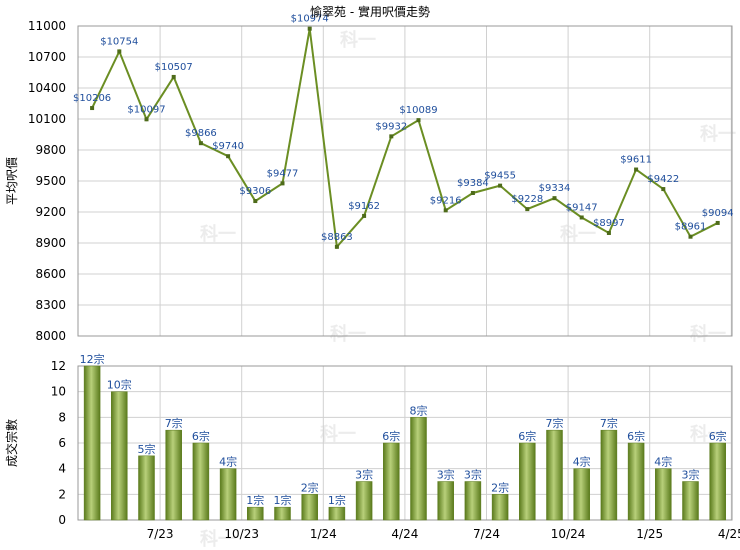  Describe the element at coordinates (58, 366) in the screenshot. I see `count-y-tick-label: 12` at that location.